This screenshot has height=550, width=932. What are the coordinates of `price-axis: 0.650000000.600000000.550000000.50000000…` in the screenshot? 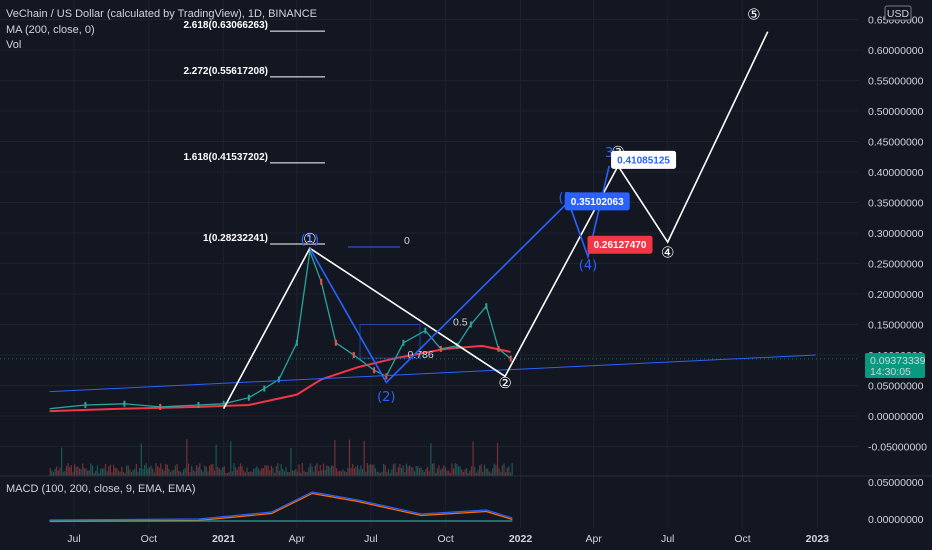 It's located at (897, 234).